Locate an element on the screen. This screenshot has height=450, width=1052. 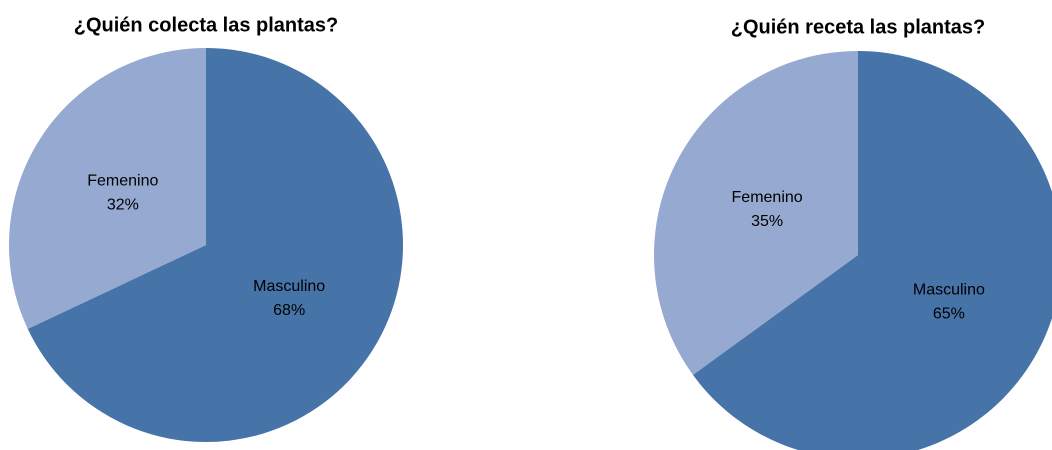
slice-value-label: 65% is located at coordinates (949, 314).